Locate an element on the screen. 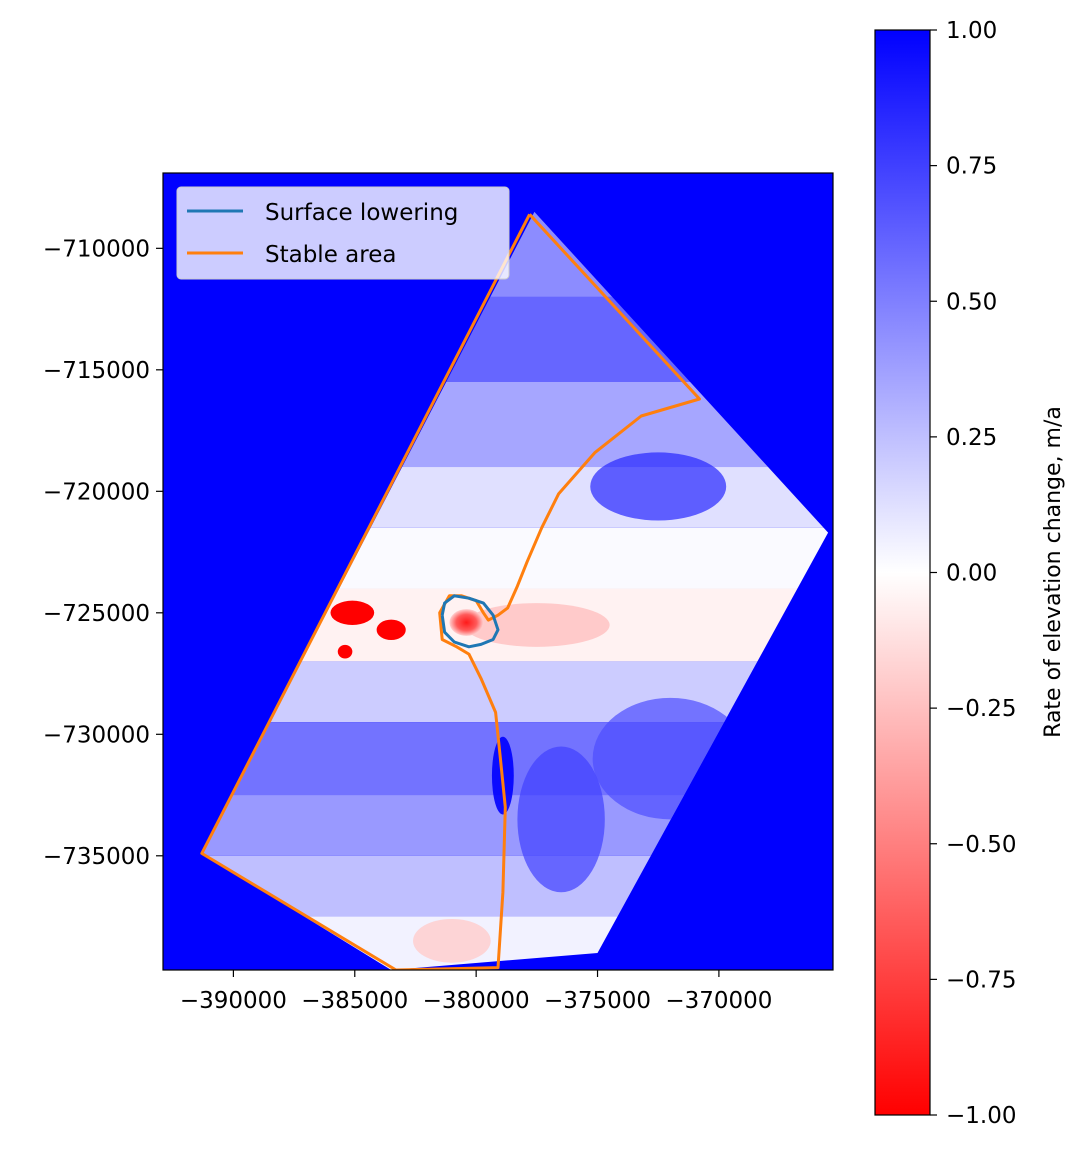  colorbar-ticks: −1.00 −0.75 −0.50 −0.25 0.00 0.25 0.50 0.75 1.00 is located at coordinates (973, 573).